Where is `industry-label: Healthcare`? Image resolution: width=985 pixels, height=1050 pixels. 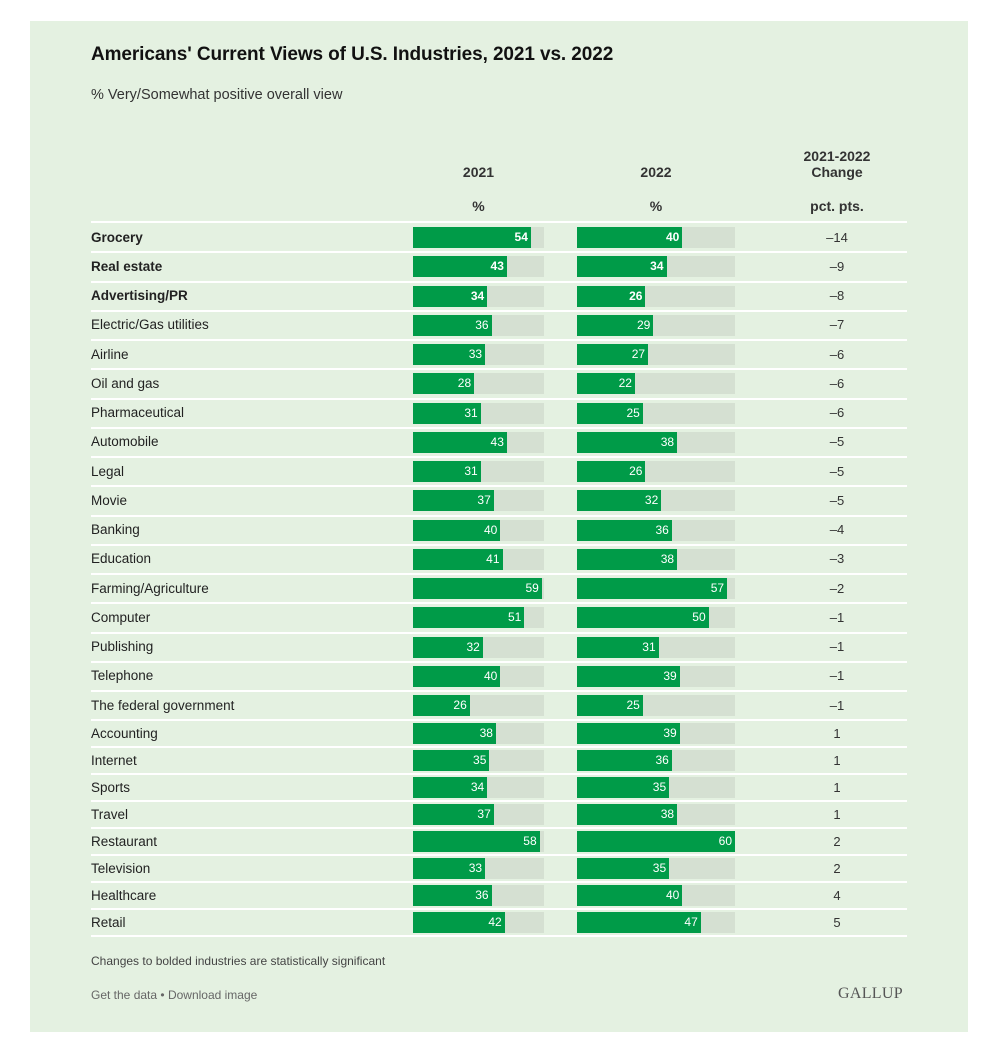
industry-label: Healthcare is located at coordinates (124, 895).